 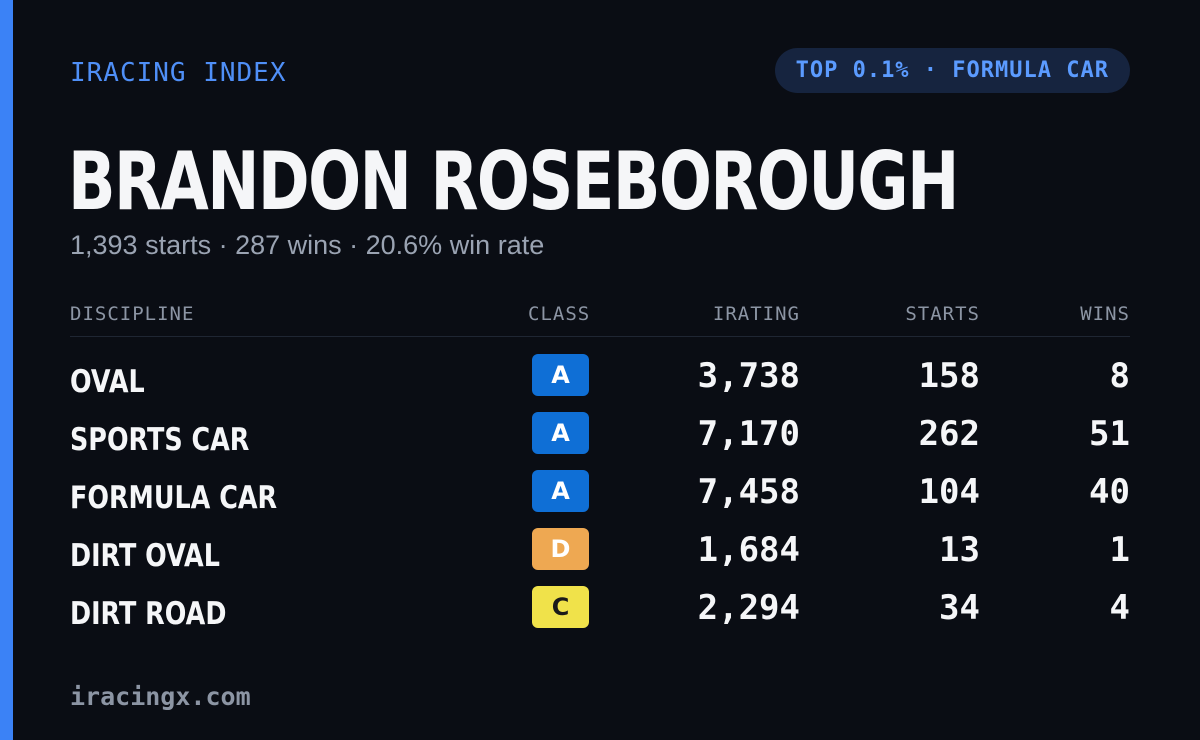 What do you see at coordinates (132, 314) in the screenshot?
I see `column-header-discipline: DISCIPLINE` at bounding box center [132, 314].